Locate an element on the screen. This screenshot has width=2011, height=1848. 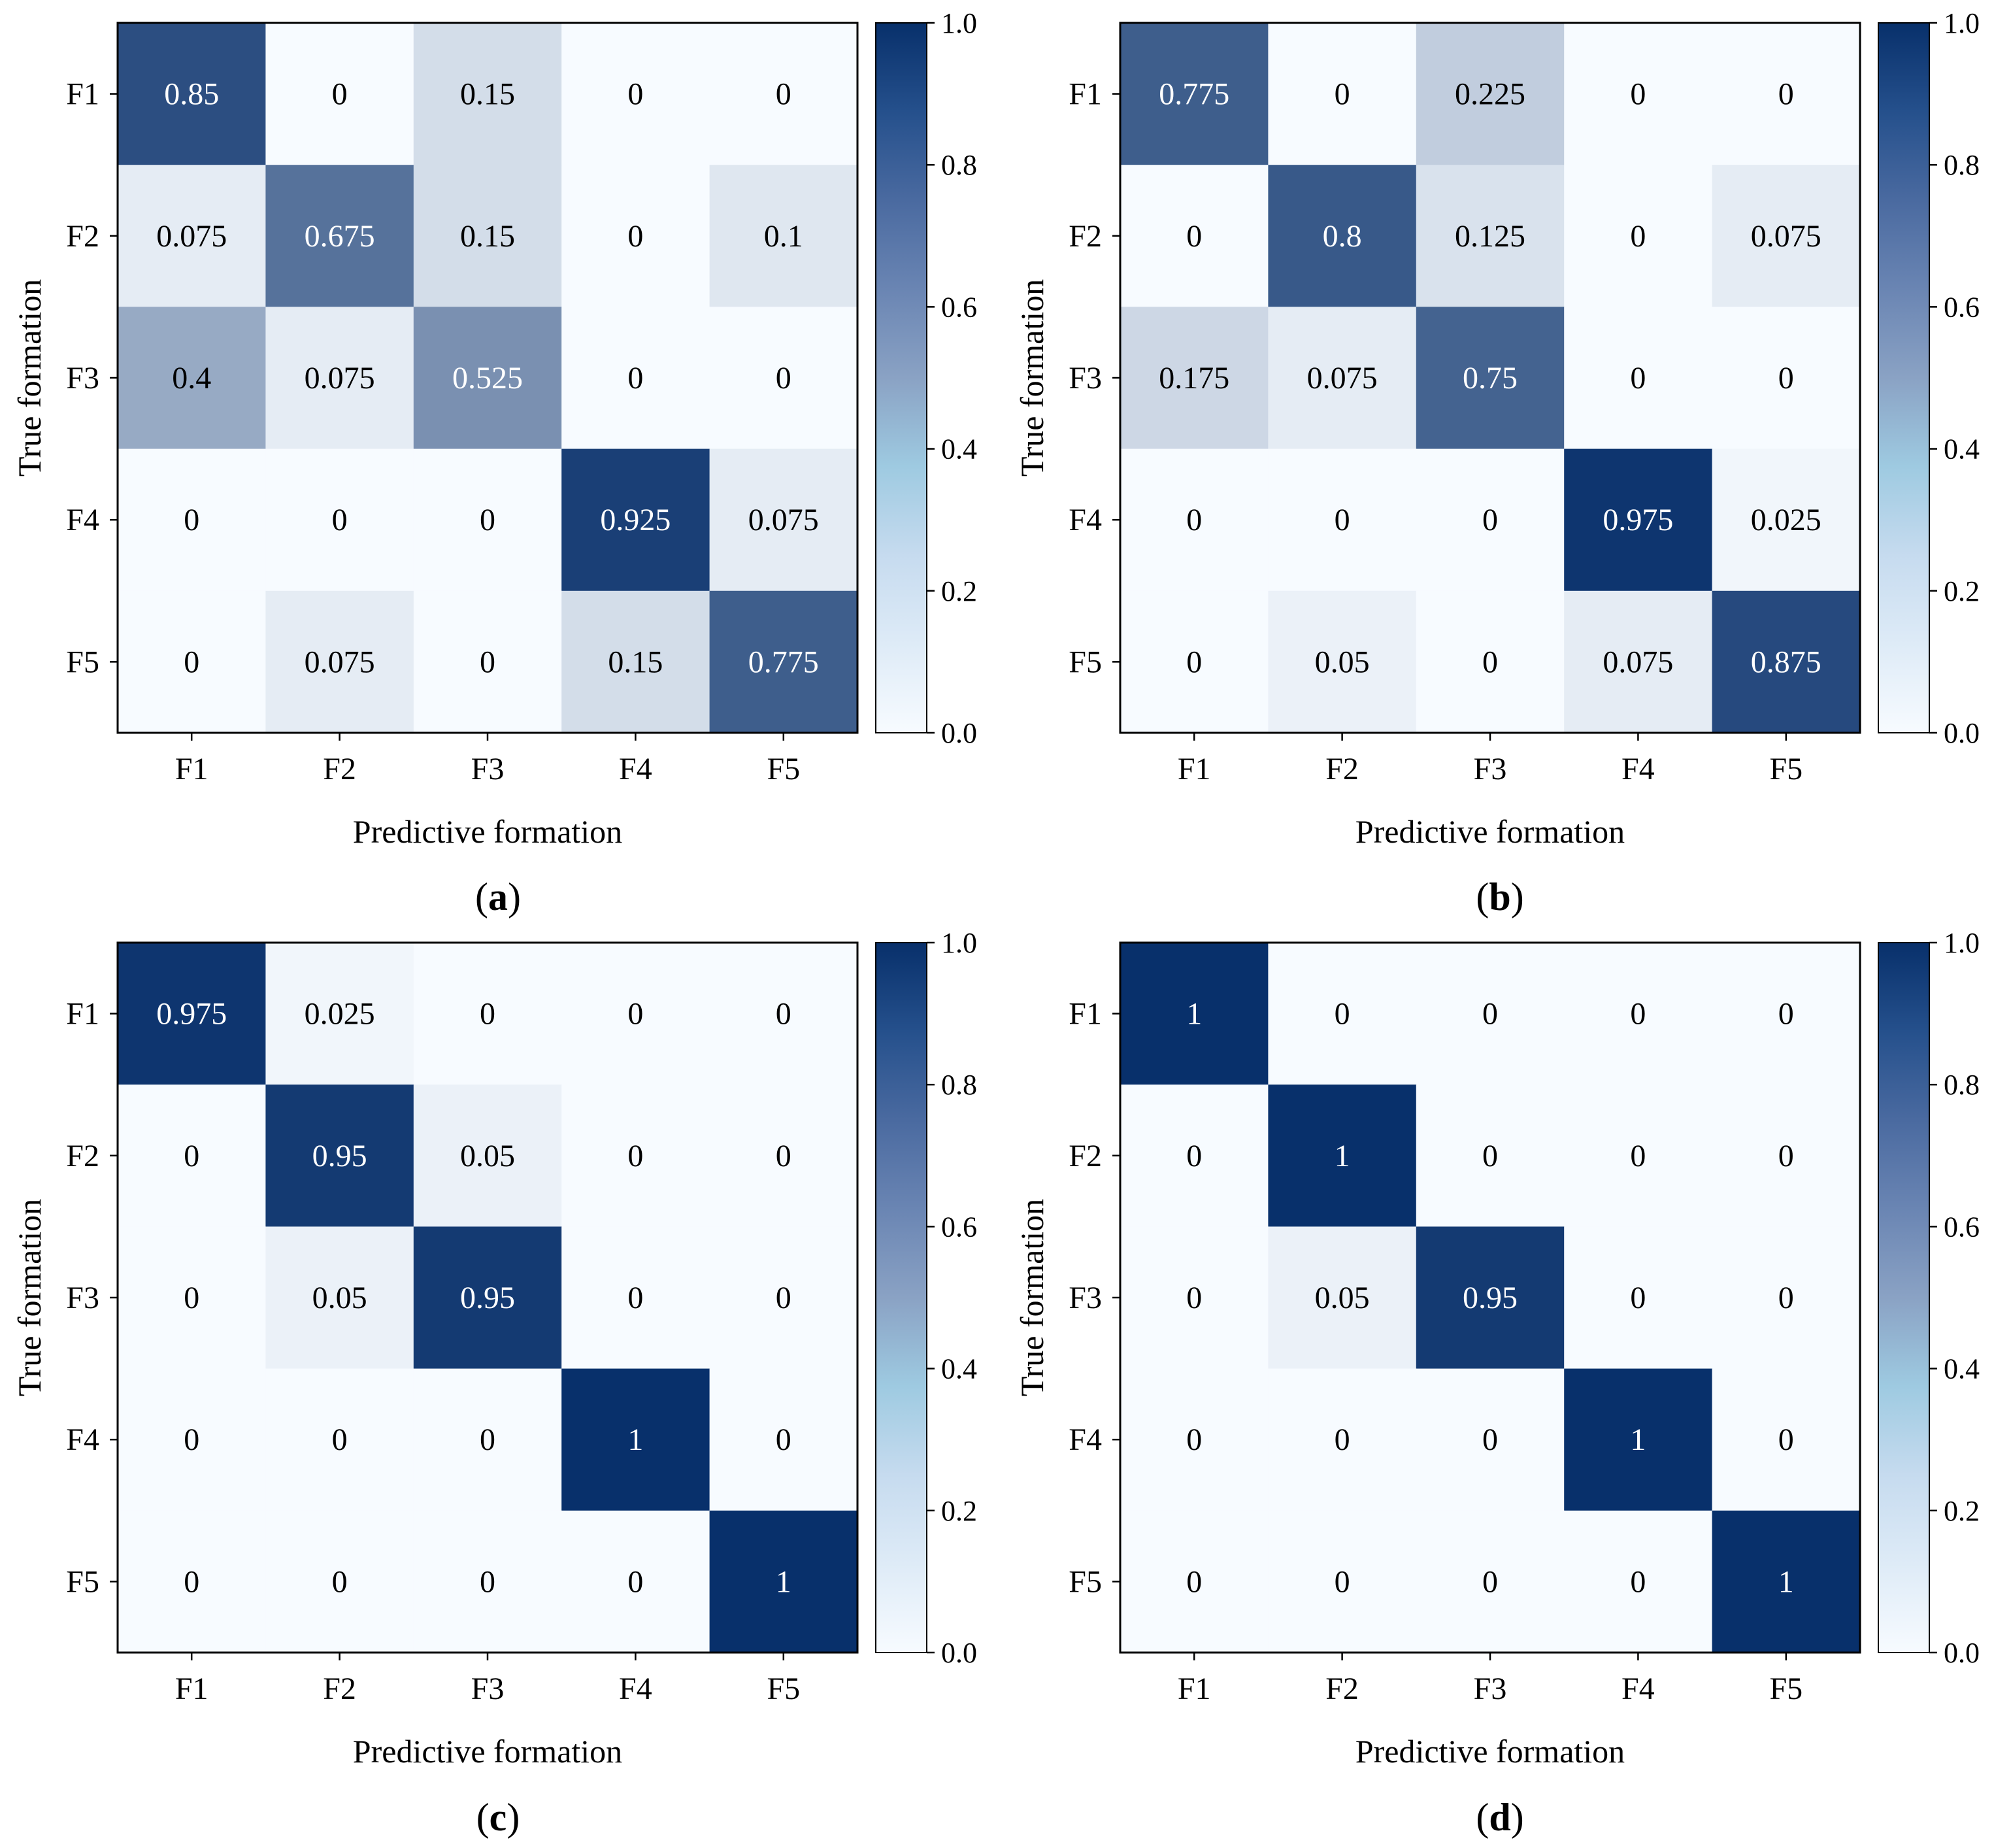
cell-value-r1-c3: 0 is located at coordinates (487, 1014).